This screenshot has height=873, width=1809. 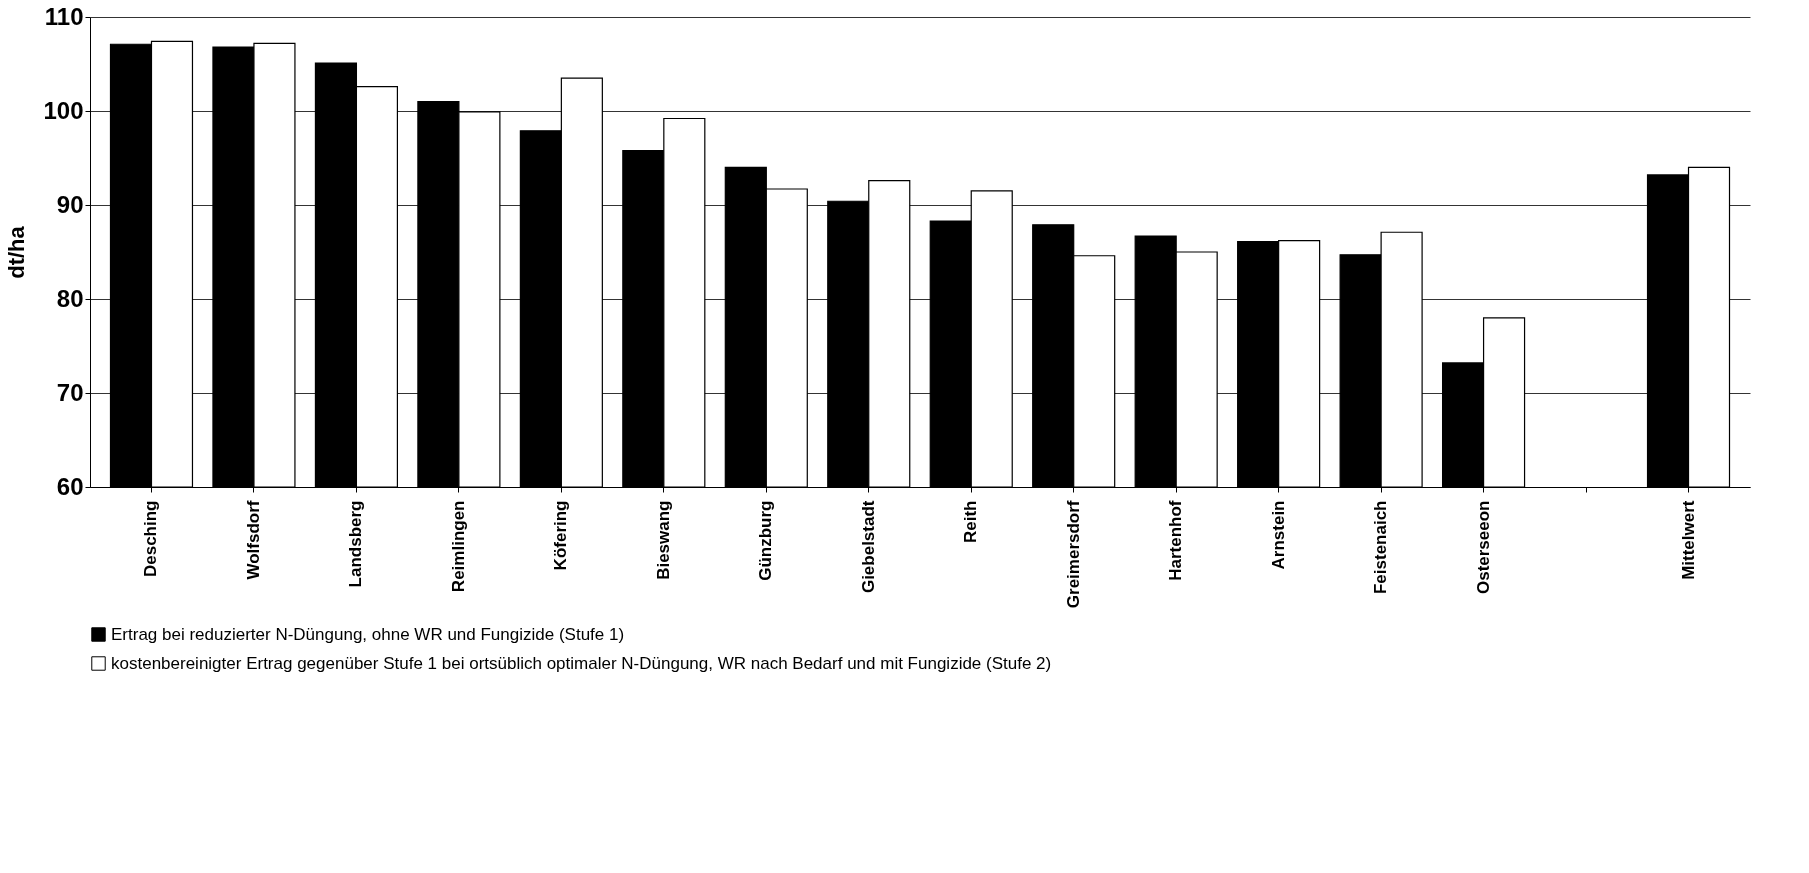 What do you see at coordinates (663, 540) in the screenshot?
I see `x-tick-label: Bieswang` at bounding box center [663, 540].